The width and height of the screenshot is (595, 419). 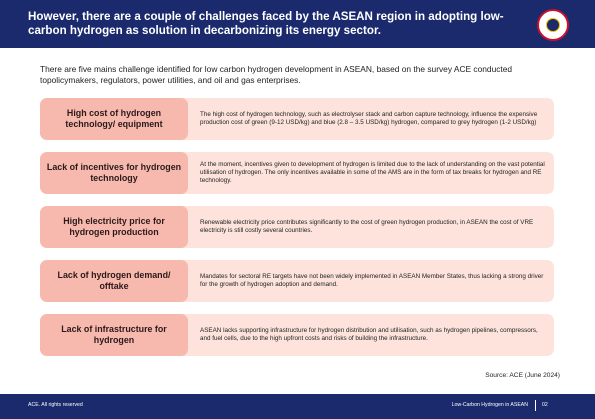 What do you see at coordinates (522, 375) in the screenshot?
I see `source-note: Source: ACE (June 2024)` at bounding box center [522, 375].